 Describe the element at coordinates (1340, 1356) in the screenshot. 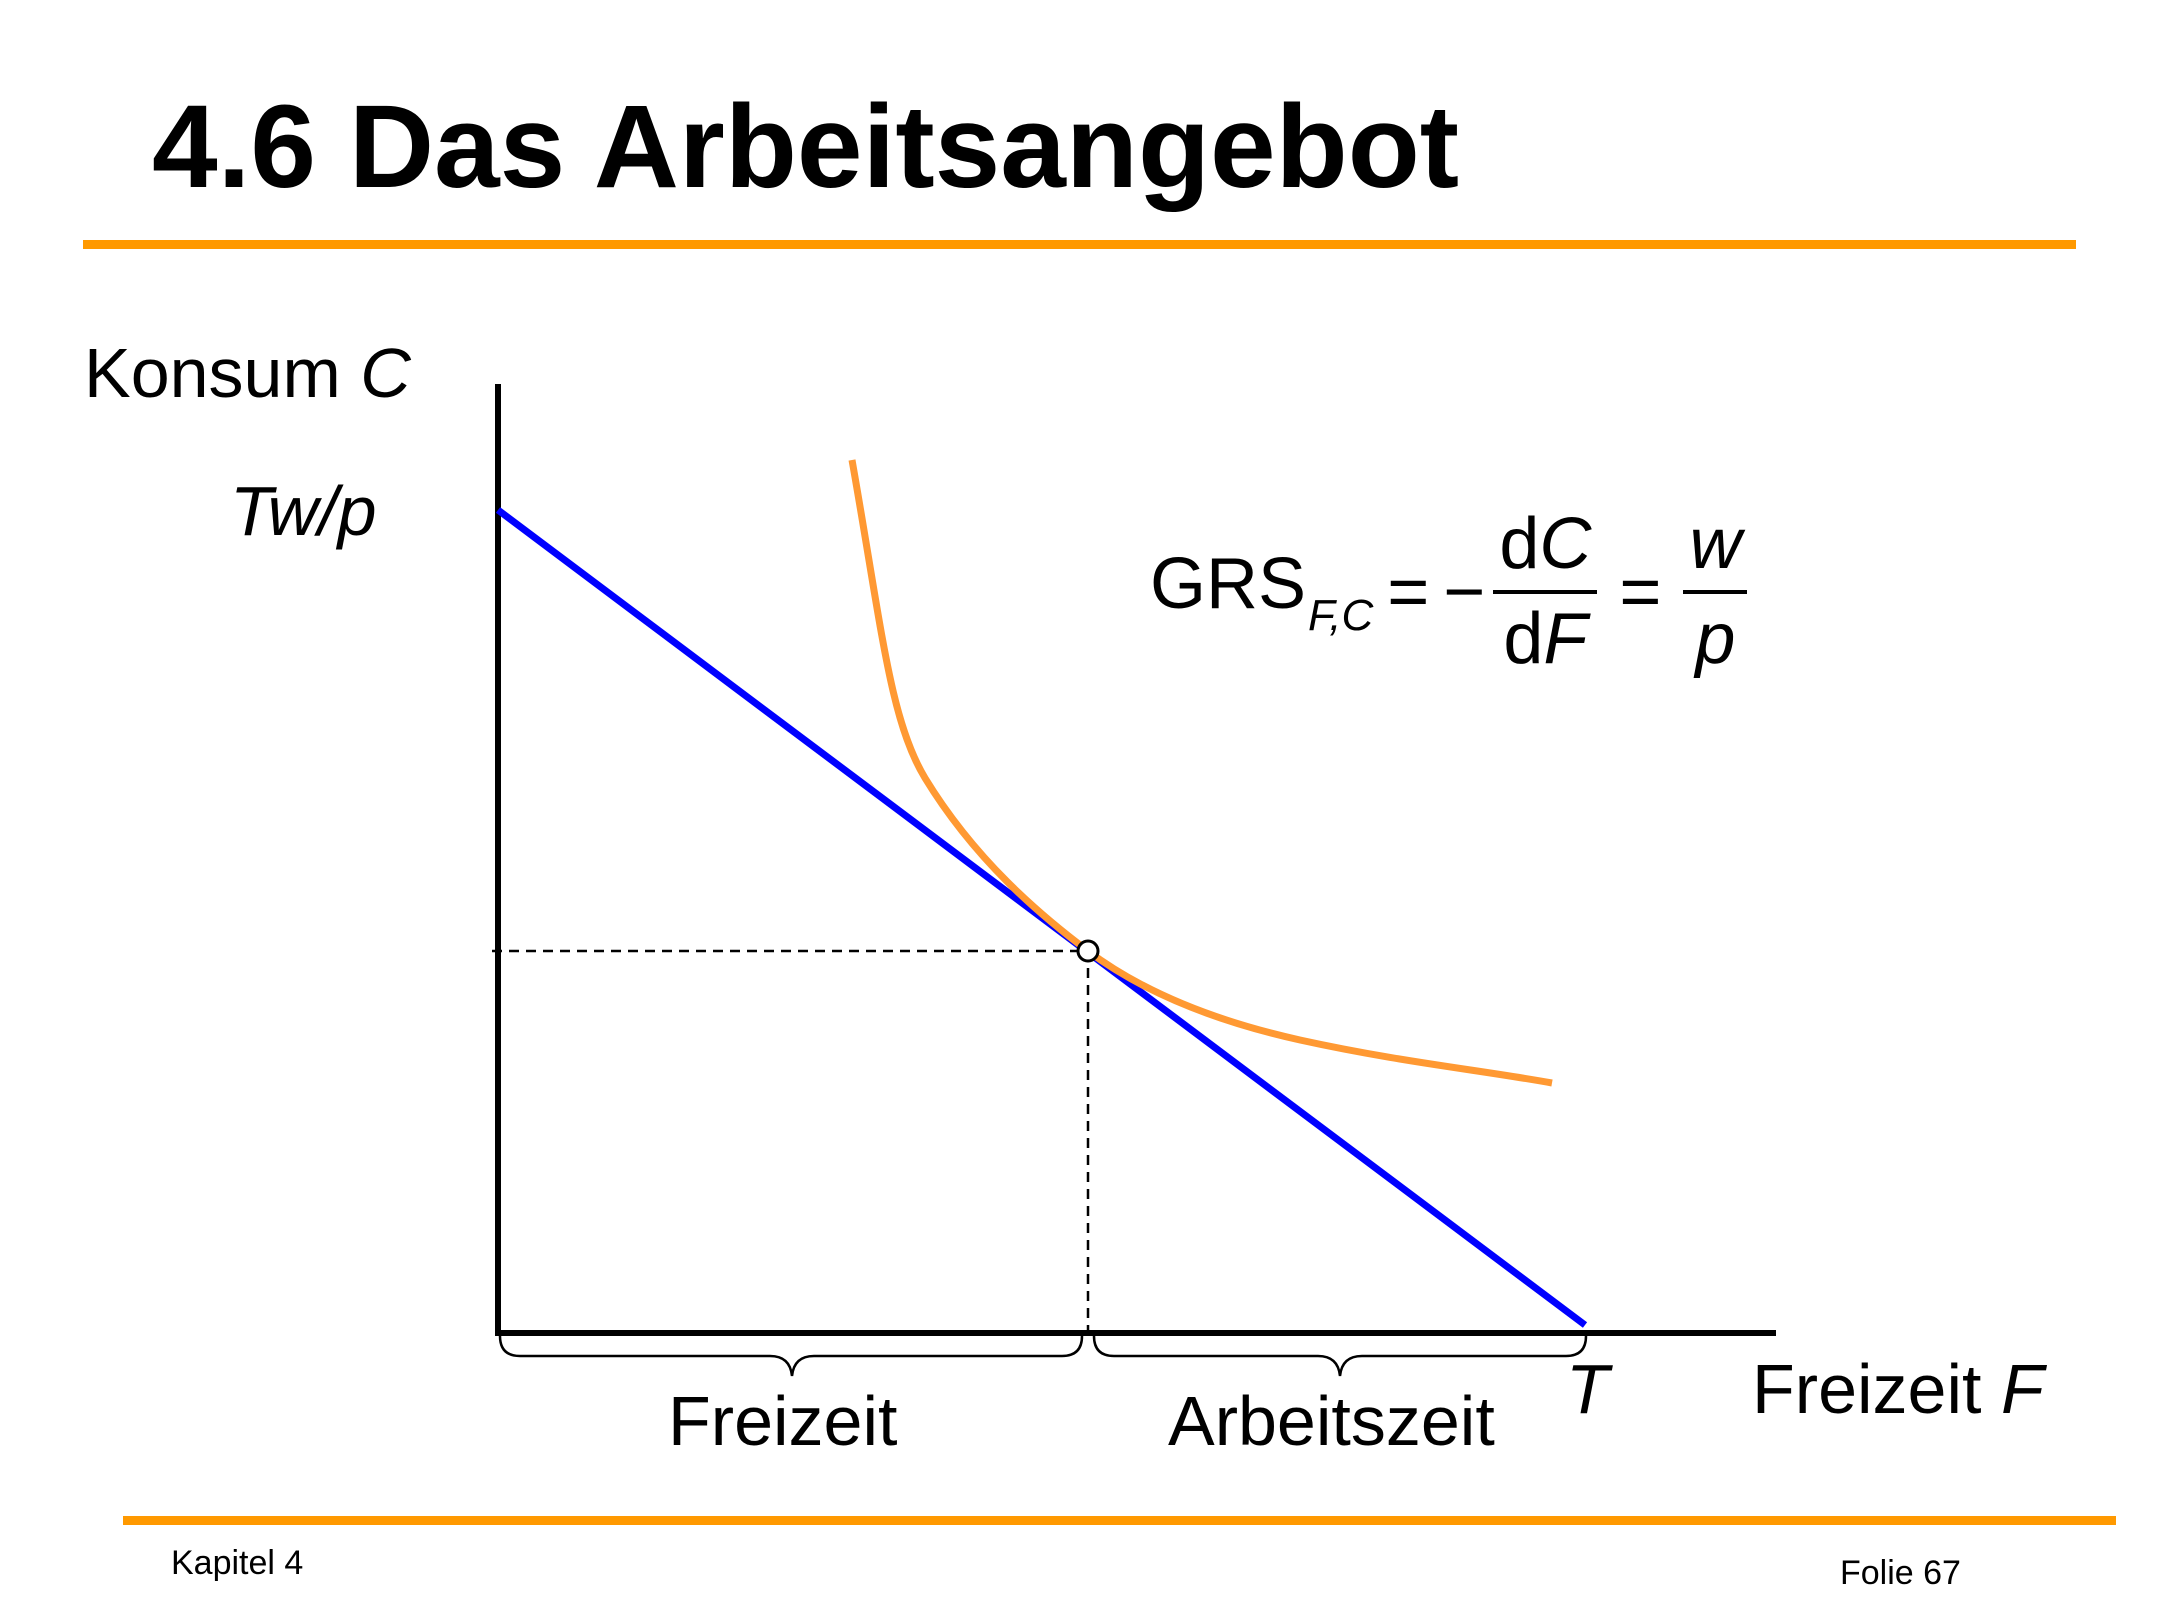

I see `arbeitszeit-brace` at that location.